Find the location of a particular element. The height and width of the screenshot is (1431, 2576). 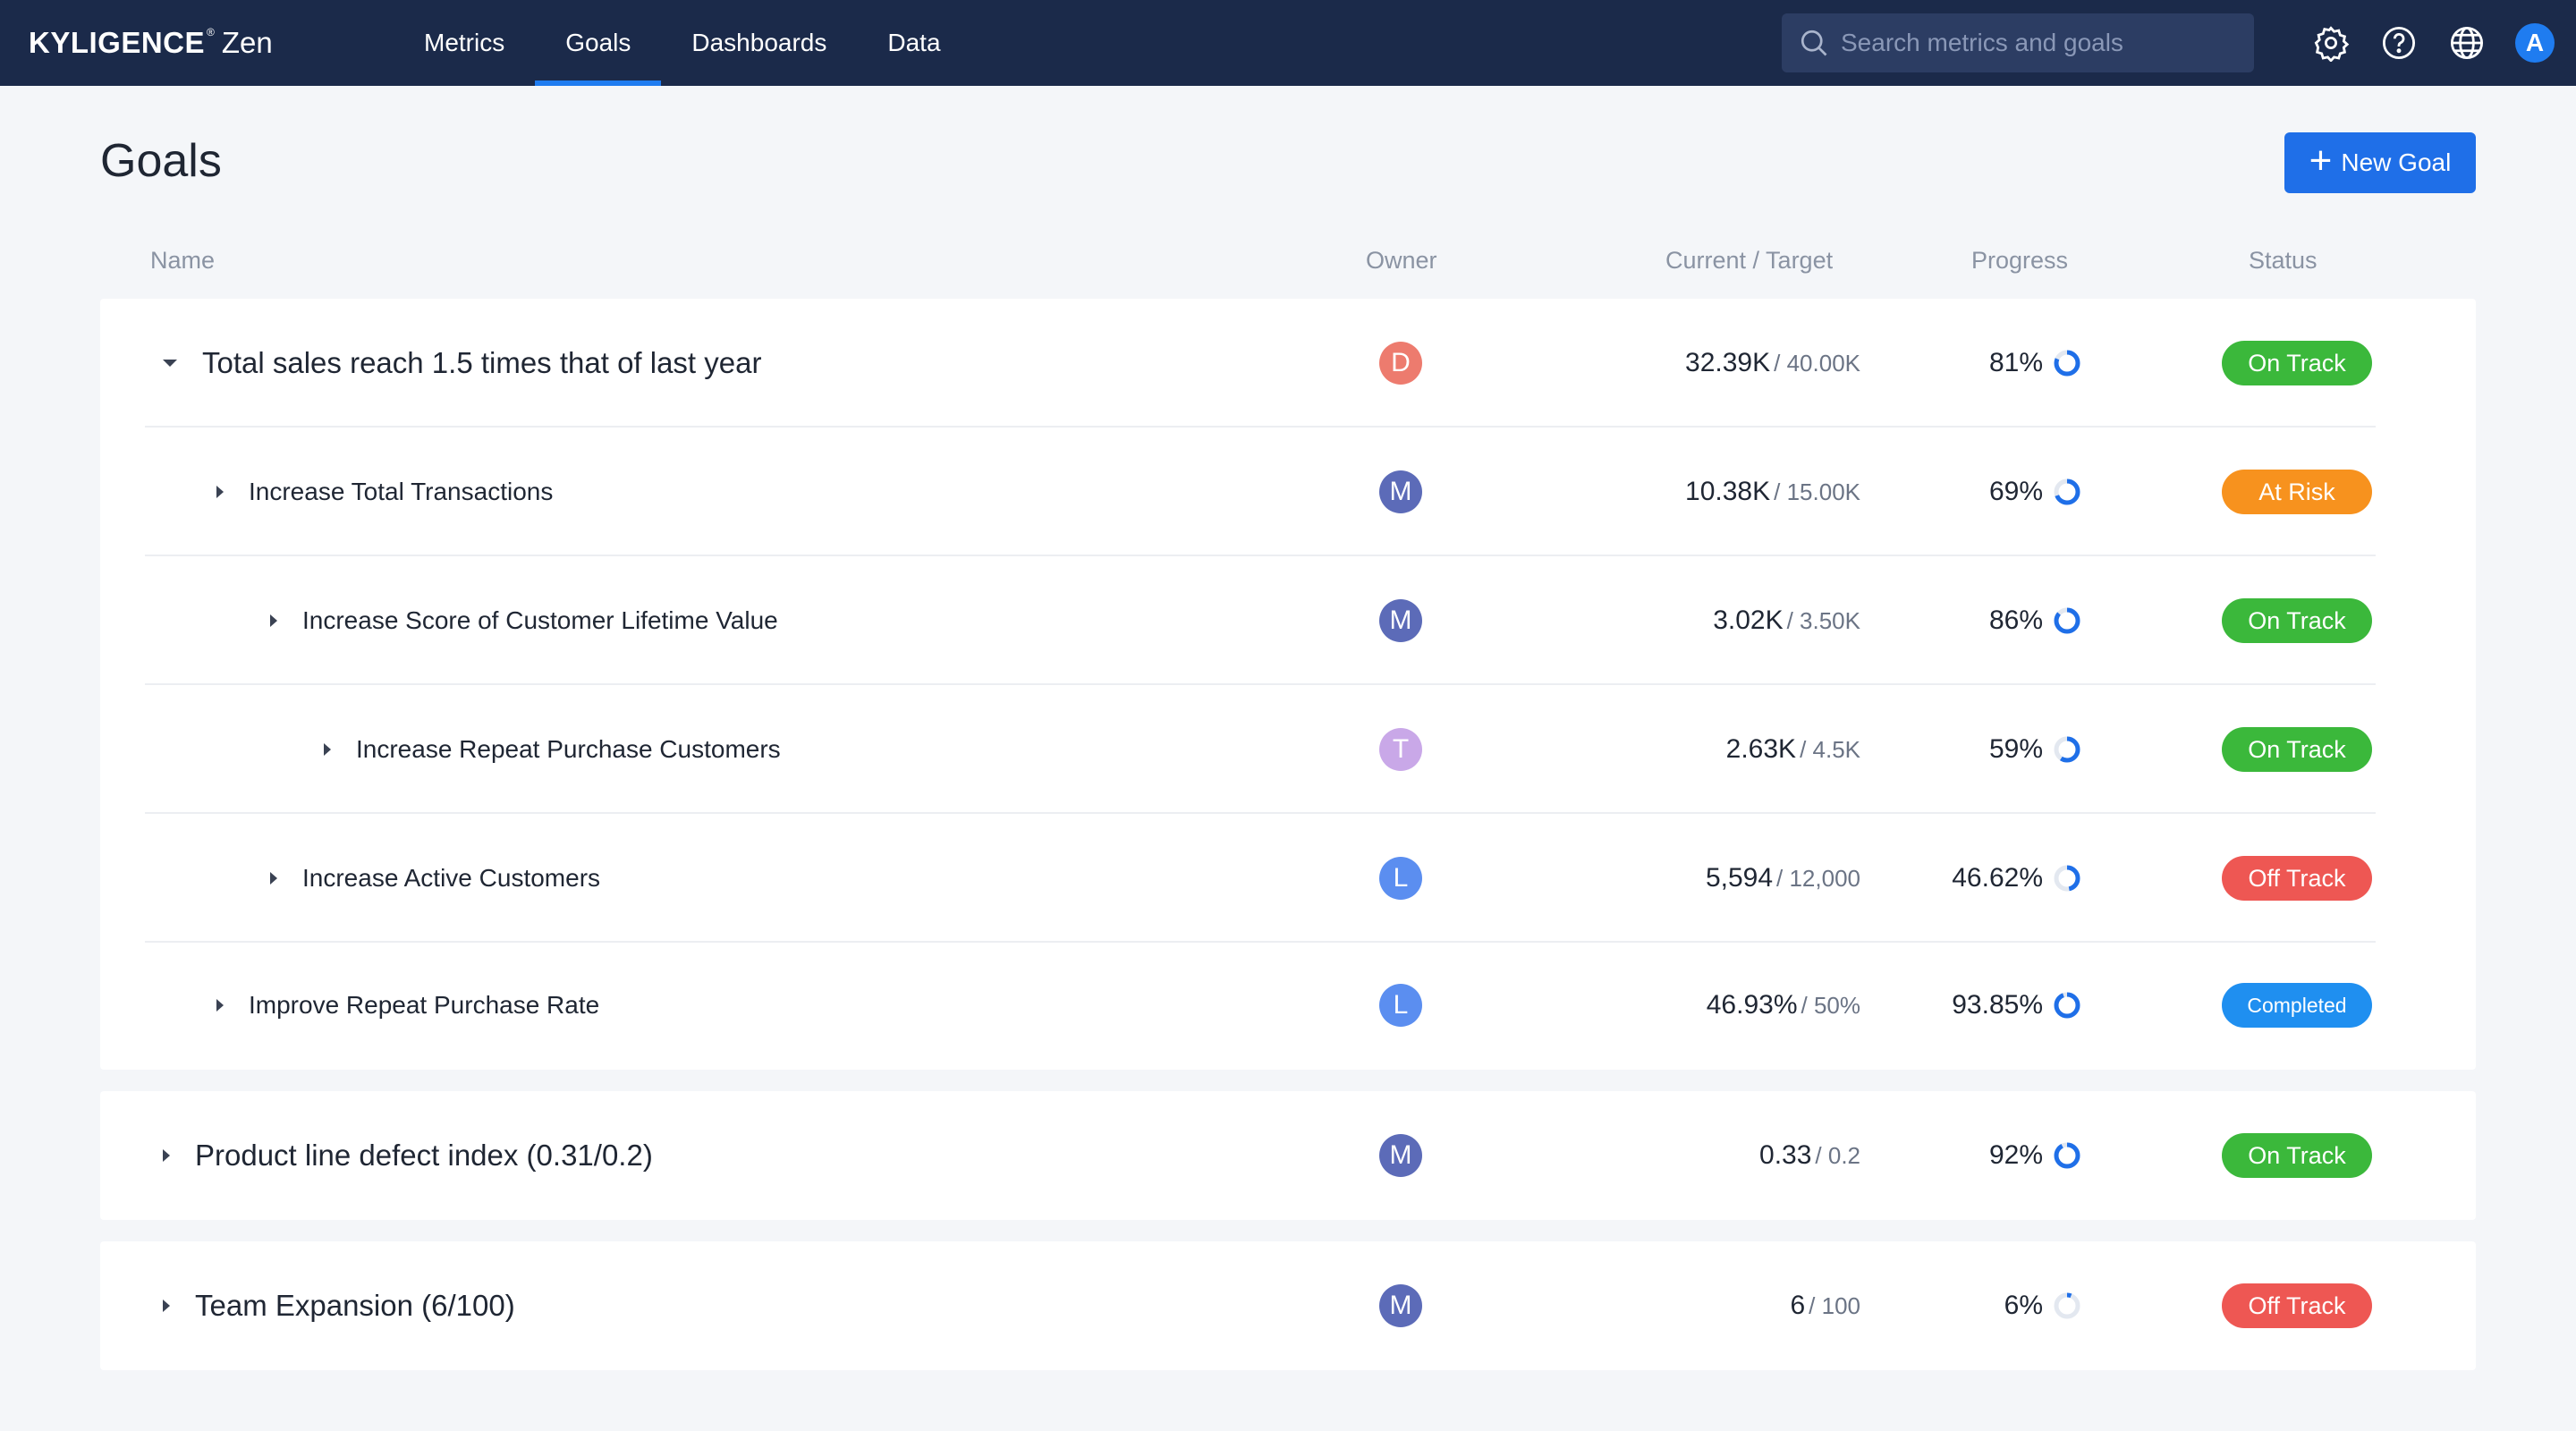

goal-name-cell: Increase Active Customers is located at coordinates (435, 879).